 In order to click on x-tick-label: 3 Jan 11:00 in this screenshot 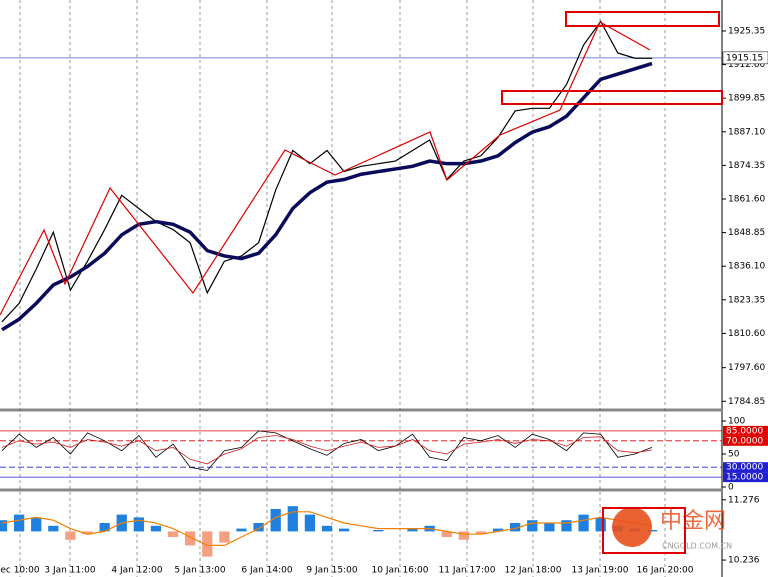, I will do `click(70, 571)`.